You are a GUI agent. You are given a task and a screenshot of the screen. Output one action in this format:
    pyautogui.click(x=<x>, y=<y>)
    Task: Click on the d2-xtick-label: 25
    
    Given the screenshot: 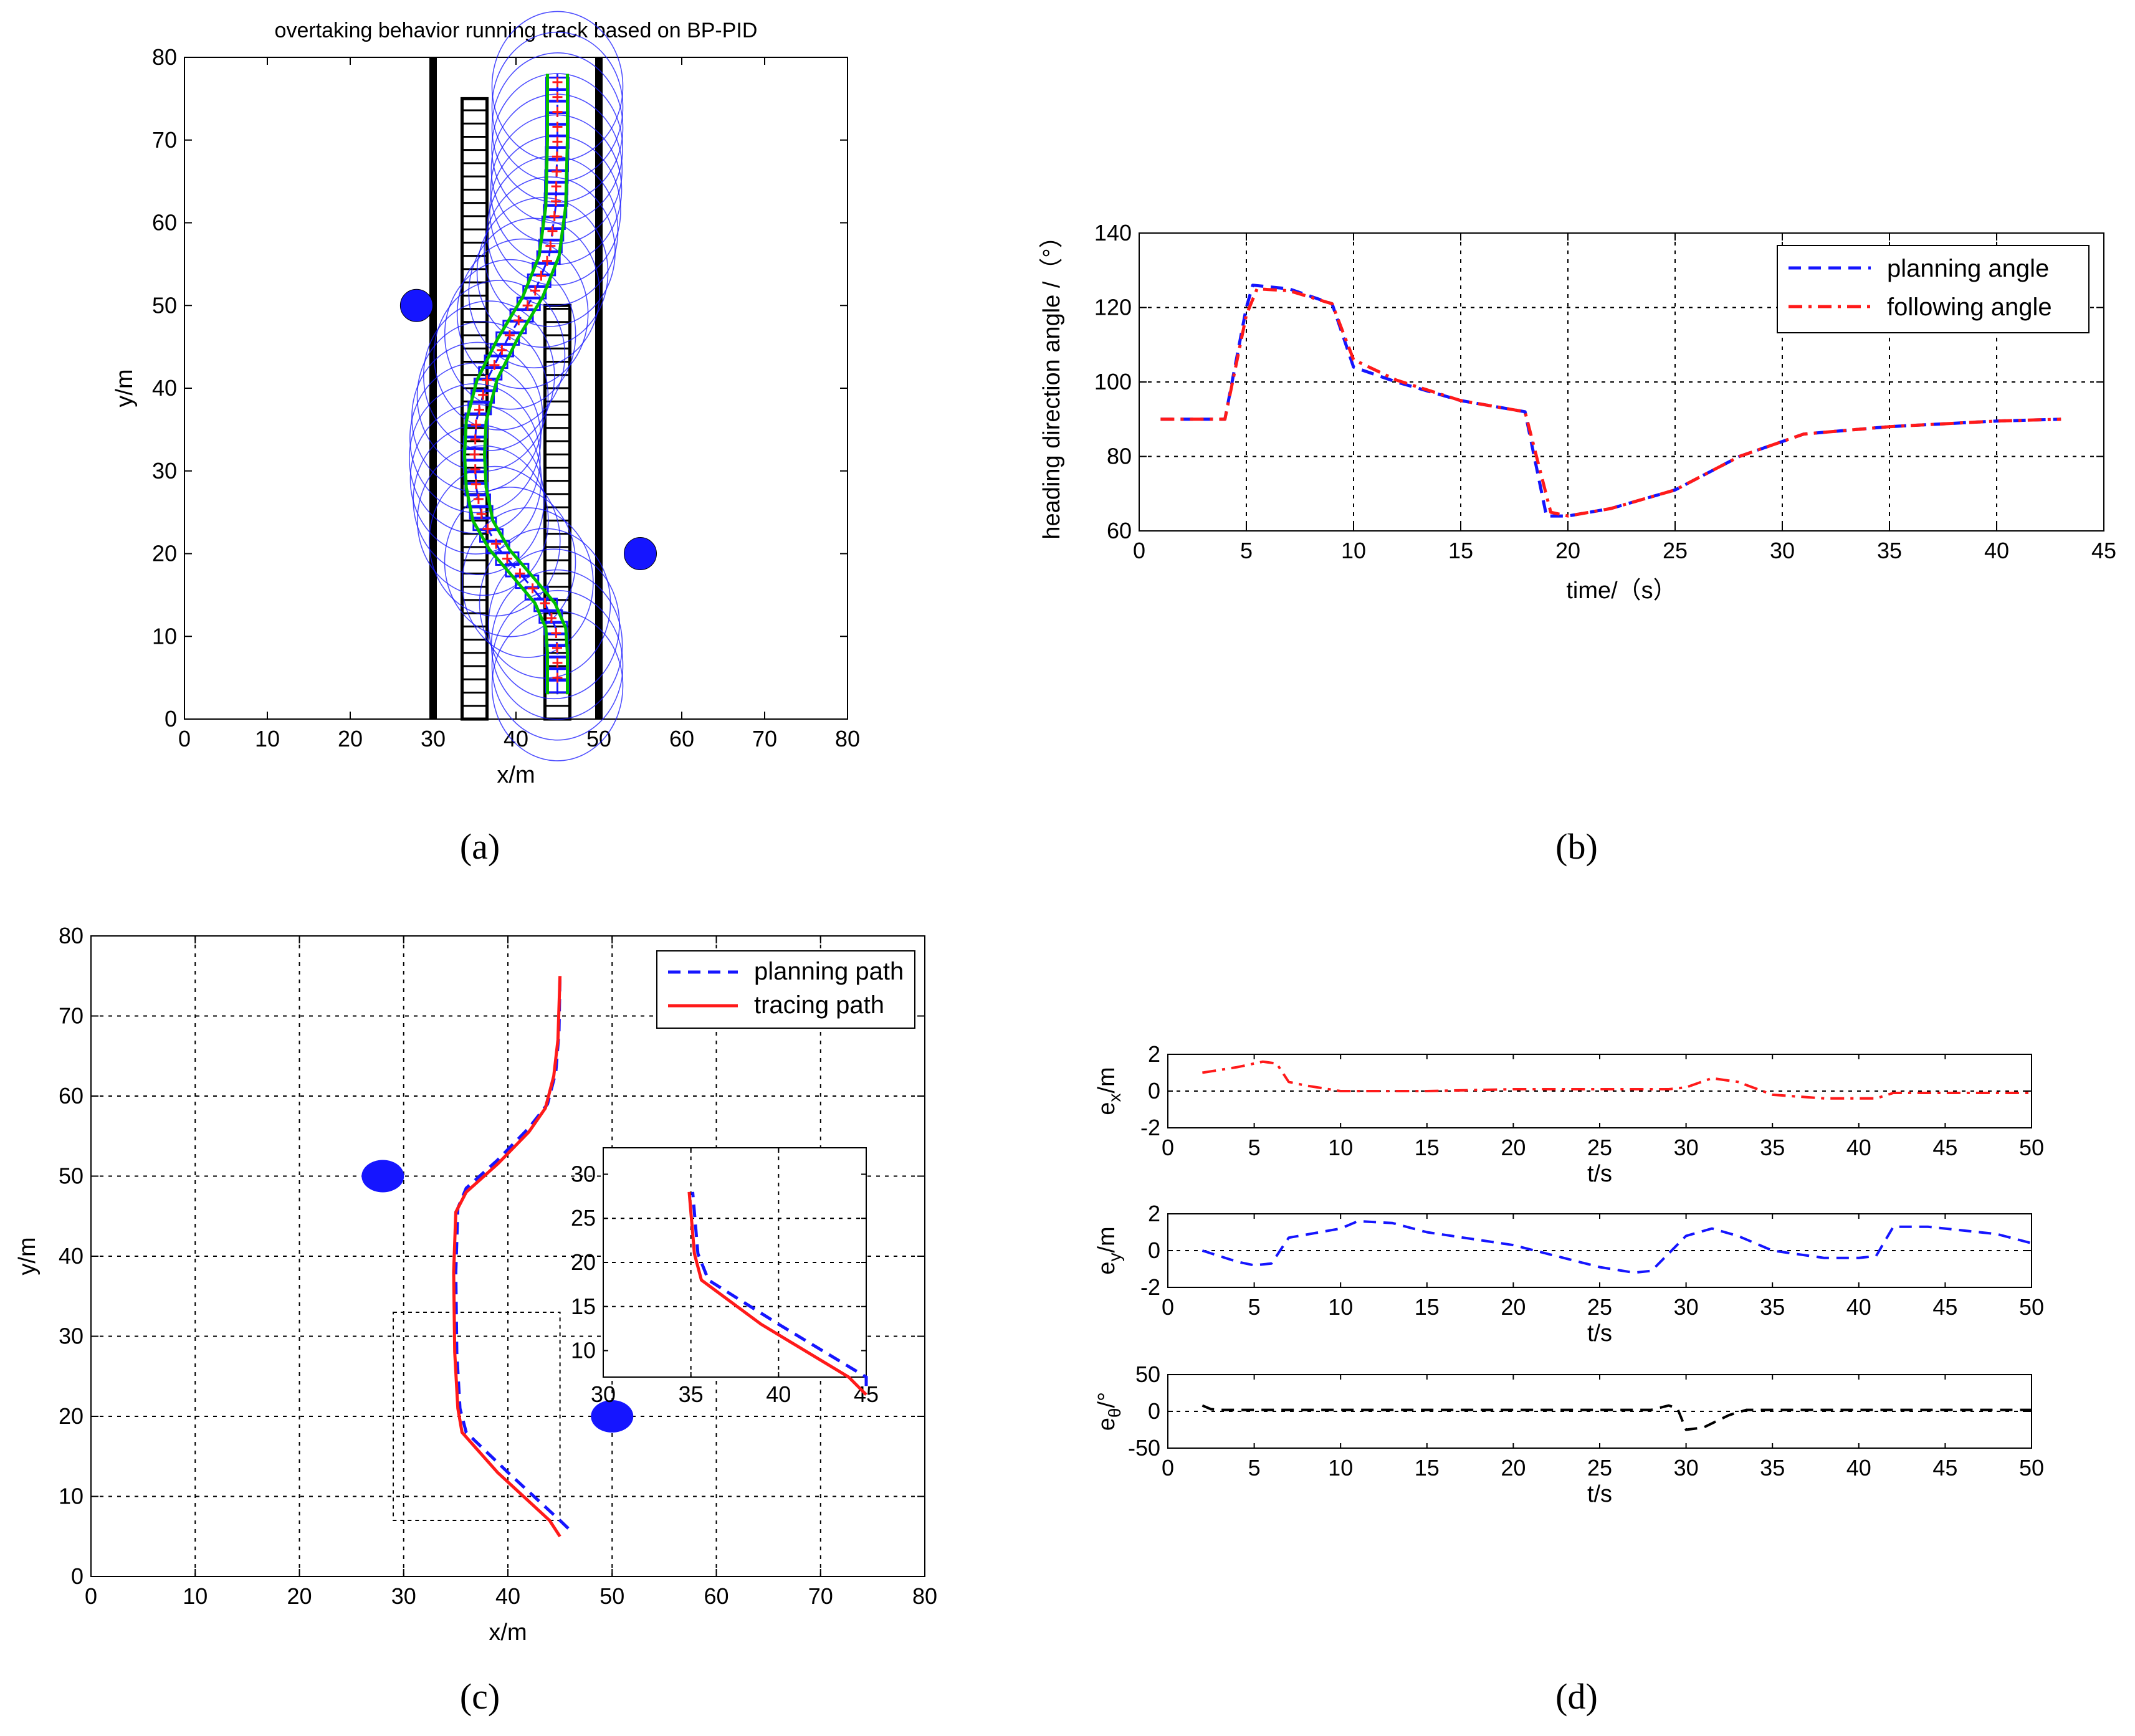 What is the action you would take?
    pyautogui.click(x=1600, y=1307)
    